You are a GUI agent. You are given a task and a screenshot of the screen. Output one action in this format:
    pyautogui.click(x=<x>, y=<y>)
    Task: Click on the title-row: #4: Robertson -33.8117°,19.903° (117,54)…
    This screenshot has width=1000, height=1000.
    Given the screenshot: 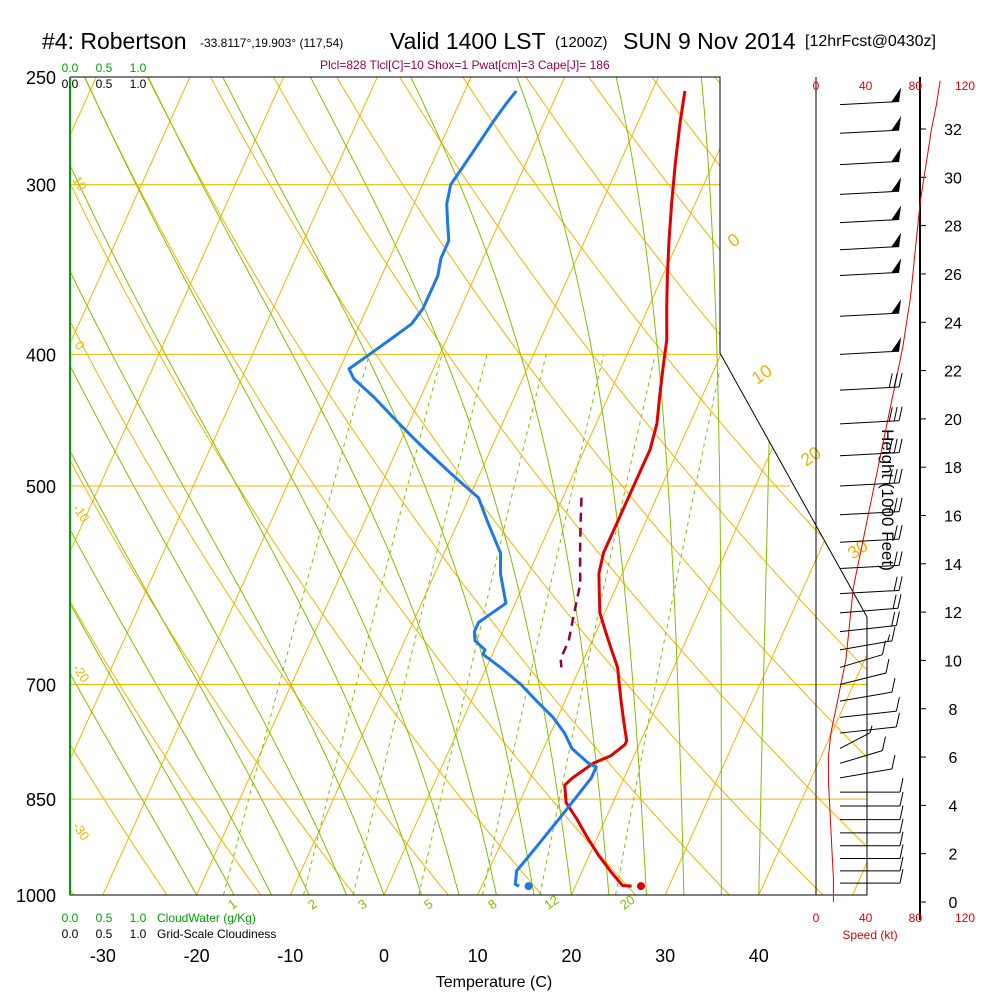 What is the action you would take?
    pyautogui.click(x=500, y=43)
    